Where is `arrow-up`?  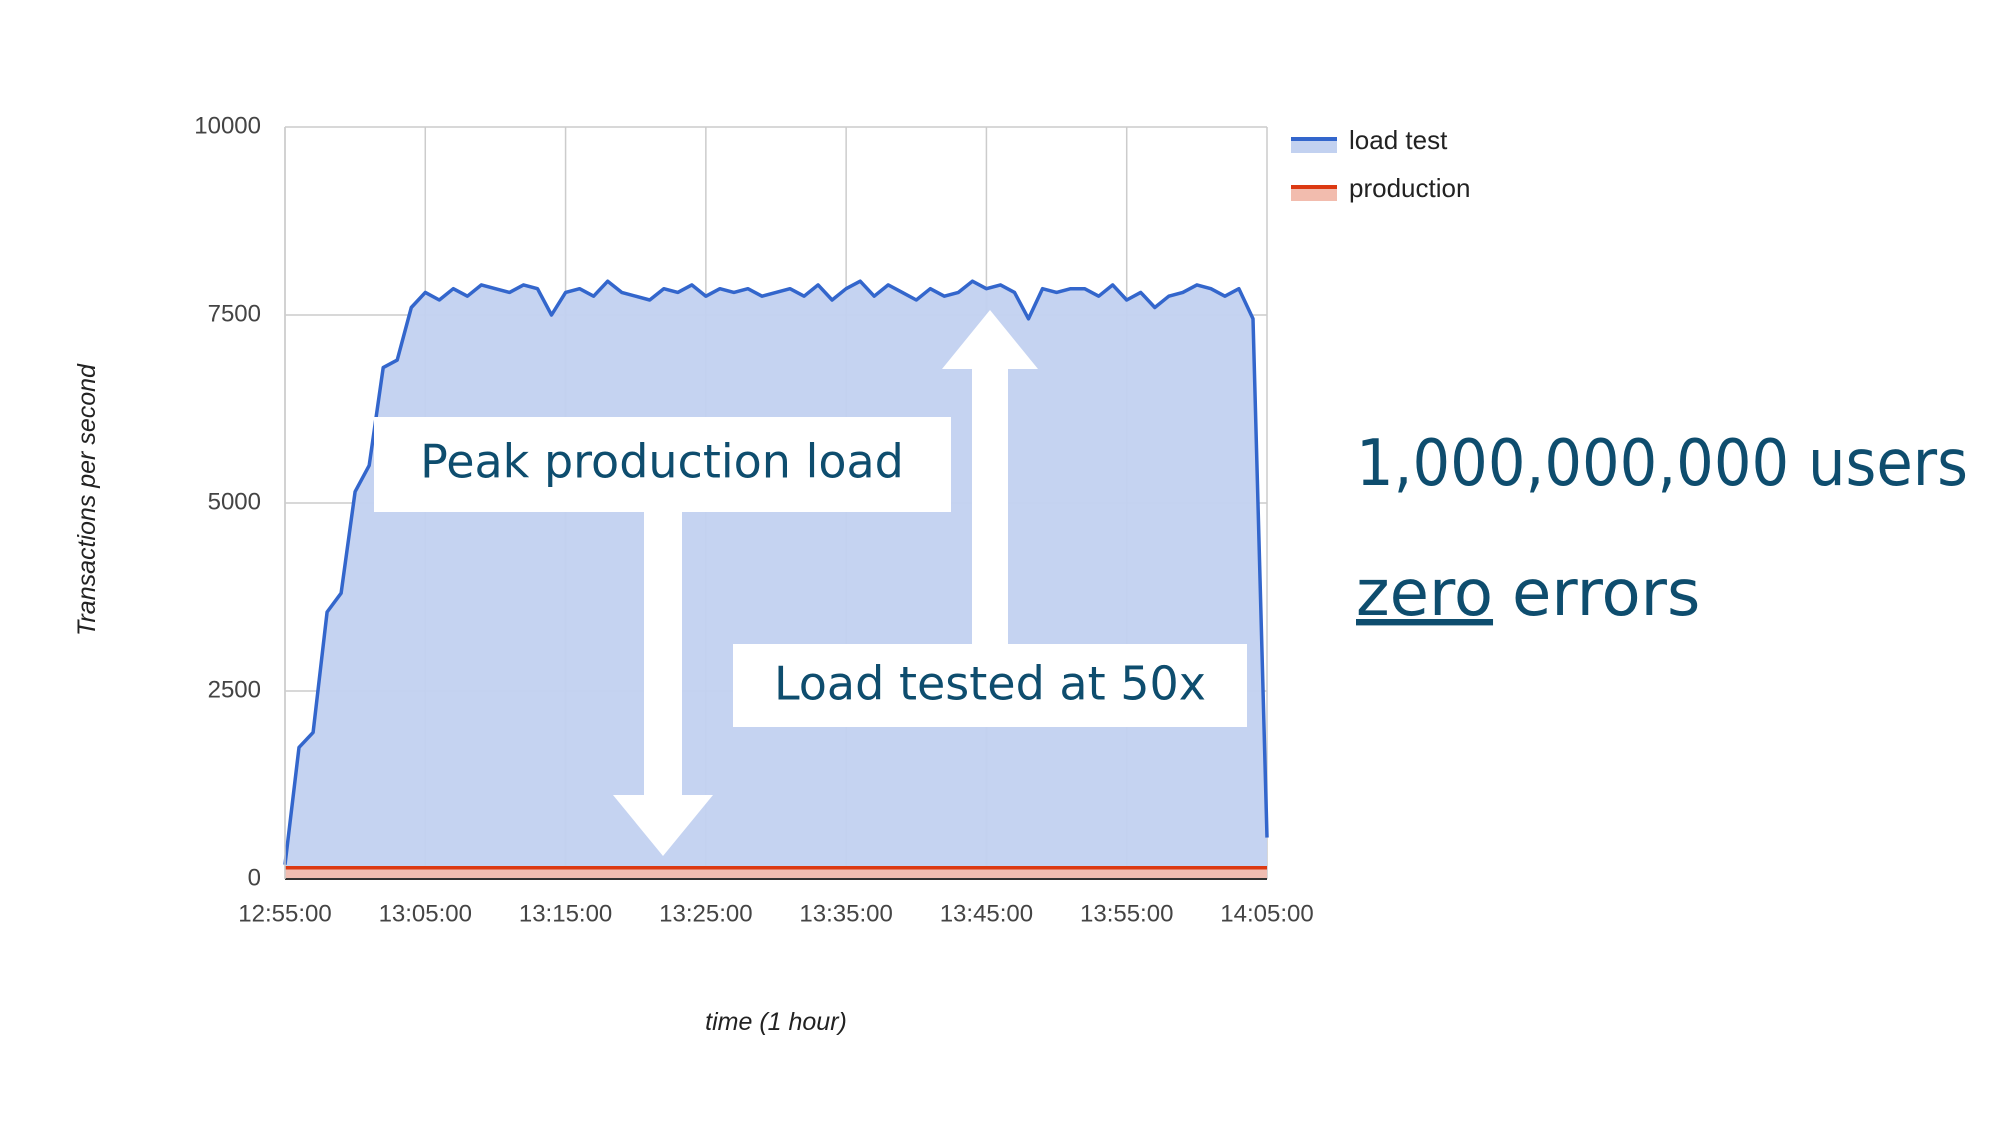
arrow-up is located at coordinates (990, 477).